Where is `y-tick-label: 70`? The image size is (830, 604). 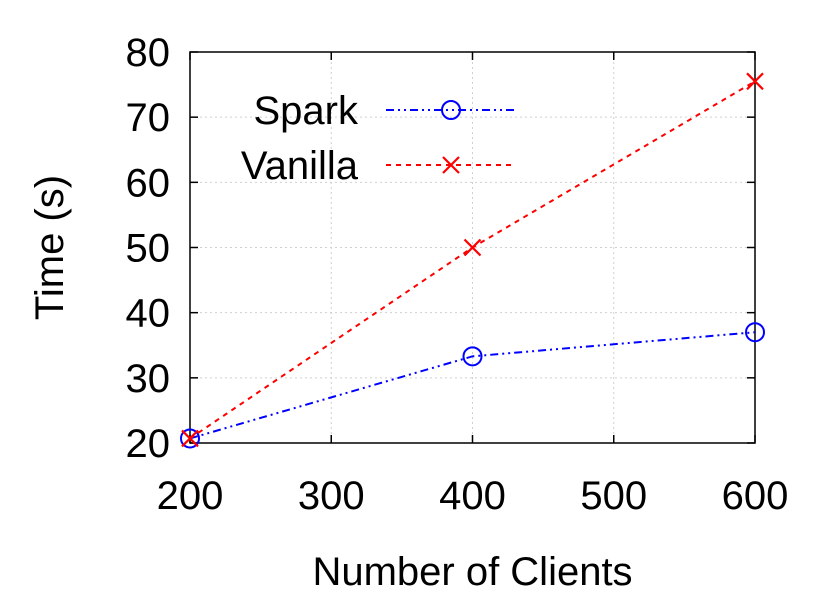 y-tick-label: 70 is located at coordinates (148, 118).